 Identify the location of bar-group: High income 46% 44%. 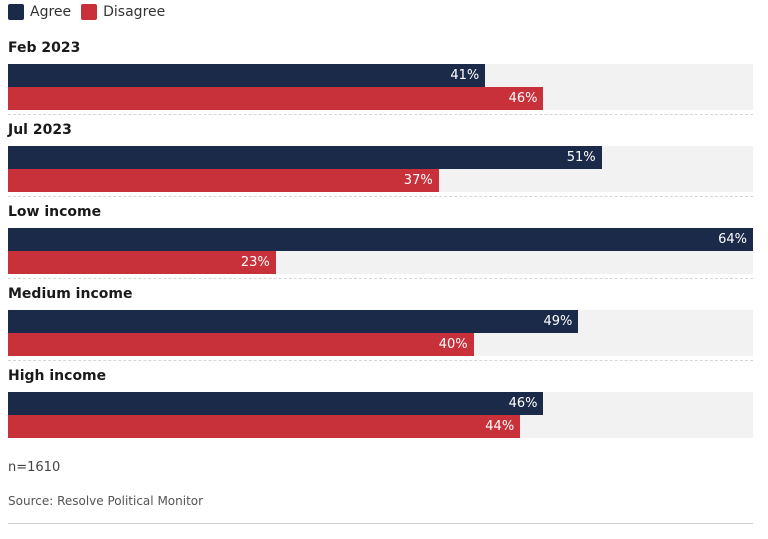
(380, 402).